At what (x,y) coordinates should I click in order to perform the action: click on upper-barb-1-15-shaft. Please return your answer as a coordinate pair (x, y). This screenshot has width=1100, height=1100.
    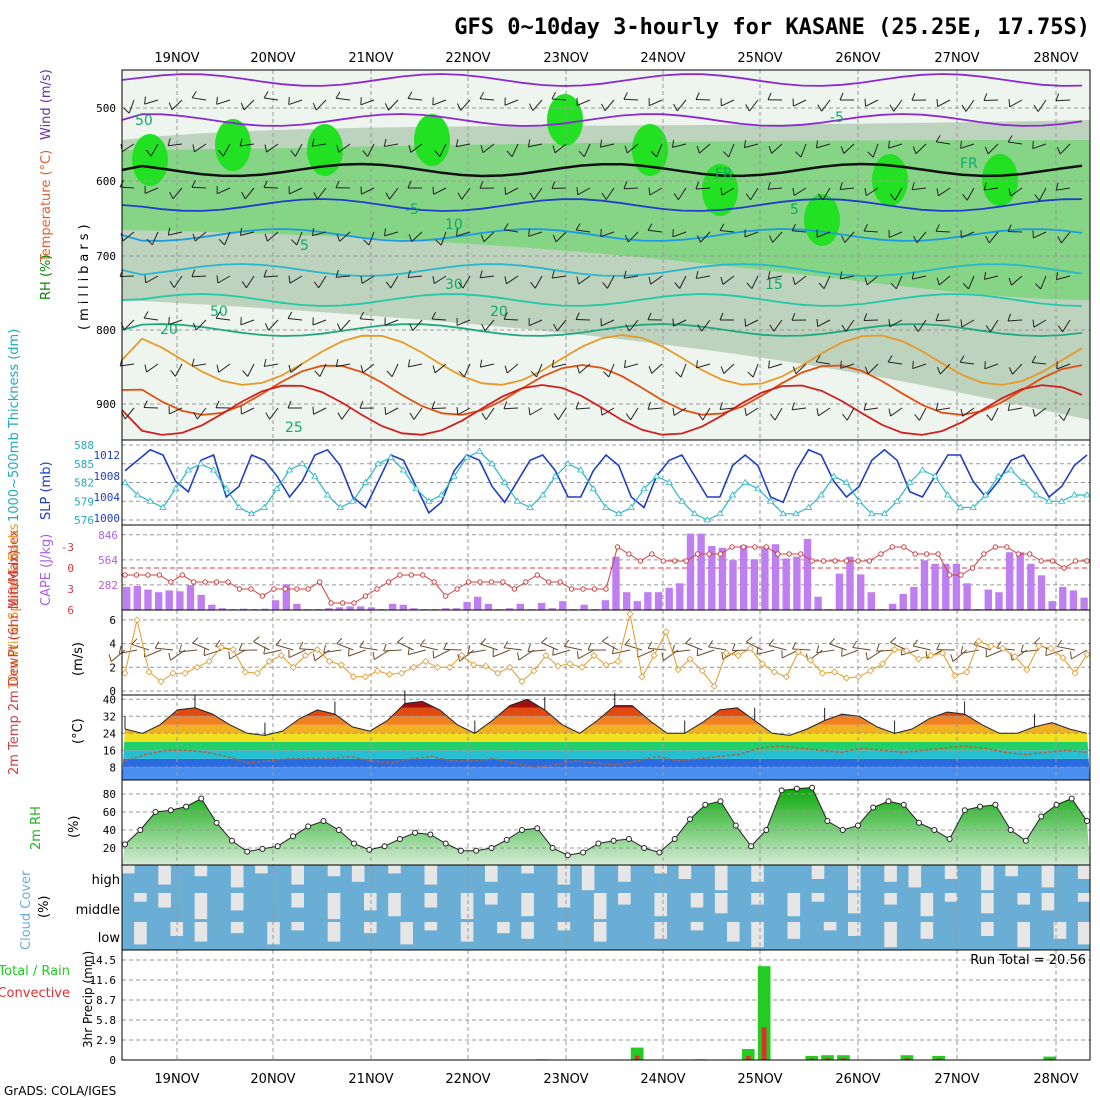
    Looking at the image, I should click on (488, 148).